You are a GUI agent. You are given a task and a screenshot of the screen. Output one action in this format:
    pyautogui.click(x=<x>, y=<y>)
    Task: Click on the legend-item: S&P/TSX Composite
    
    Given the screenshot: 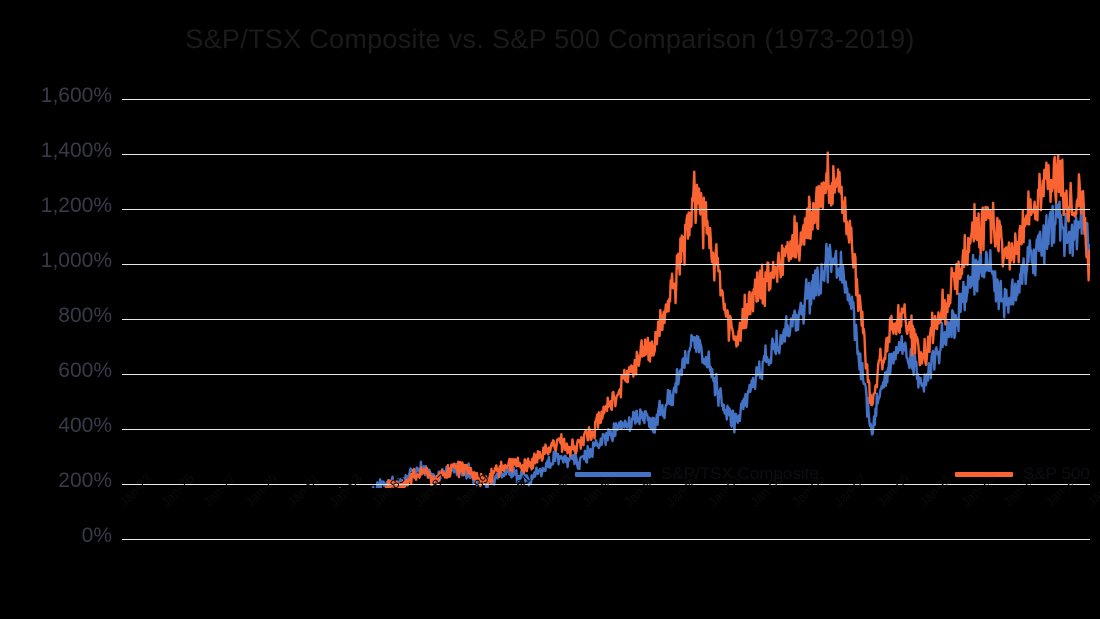 What is the action you would take?
    pyautogui.click(x=697, y=474)
    